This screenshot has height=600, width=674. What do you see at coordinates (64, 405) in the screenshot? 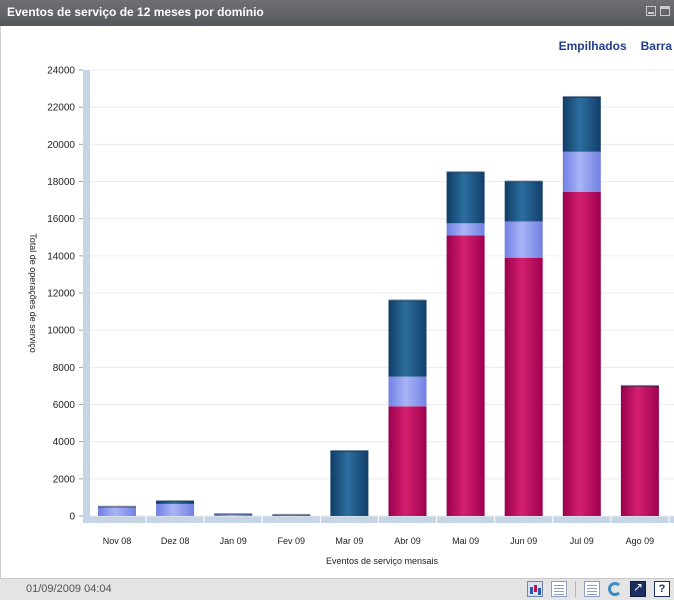
I see `y-tick-label: 6000` at bounding box center [64, 405].